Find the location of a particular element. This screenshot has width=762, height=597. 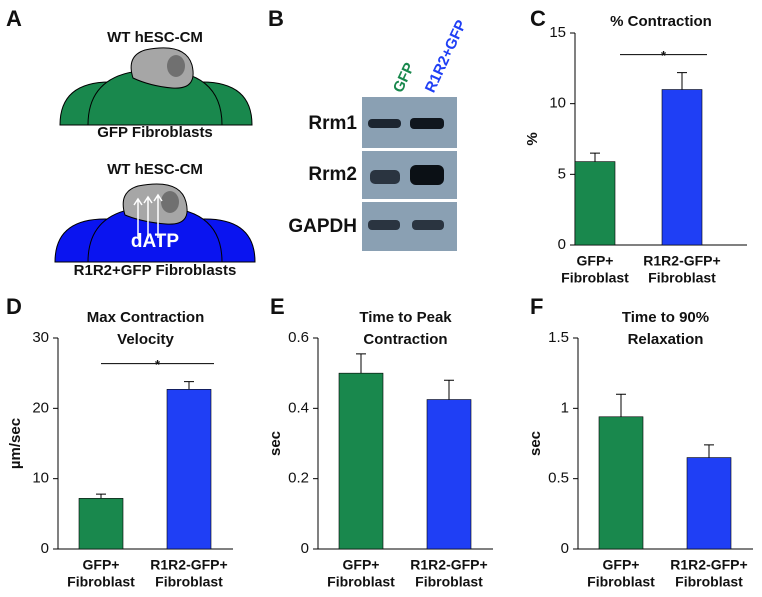

y-axis-label: % is located at coordinates (532, 138).